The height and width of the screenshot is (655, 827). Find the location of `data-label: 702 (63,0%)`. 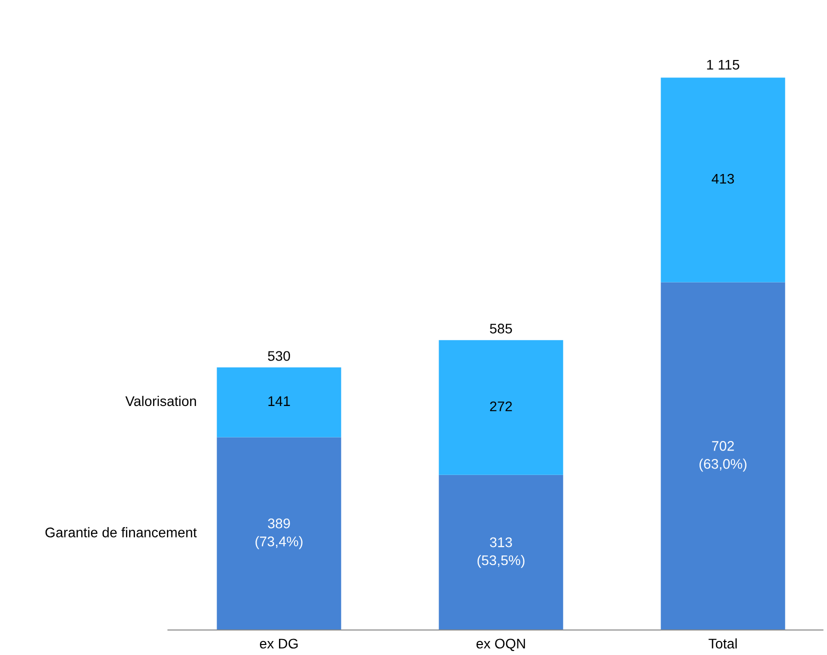

data-label: 702 (63,0%) is located at coordinates (723, 456).